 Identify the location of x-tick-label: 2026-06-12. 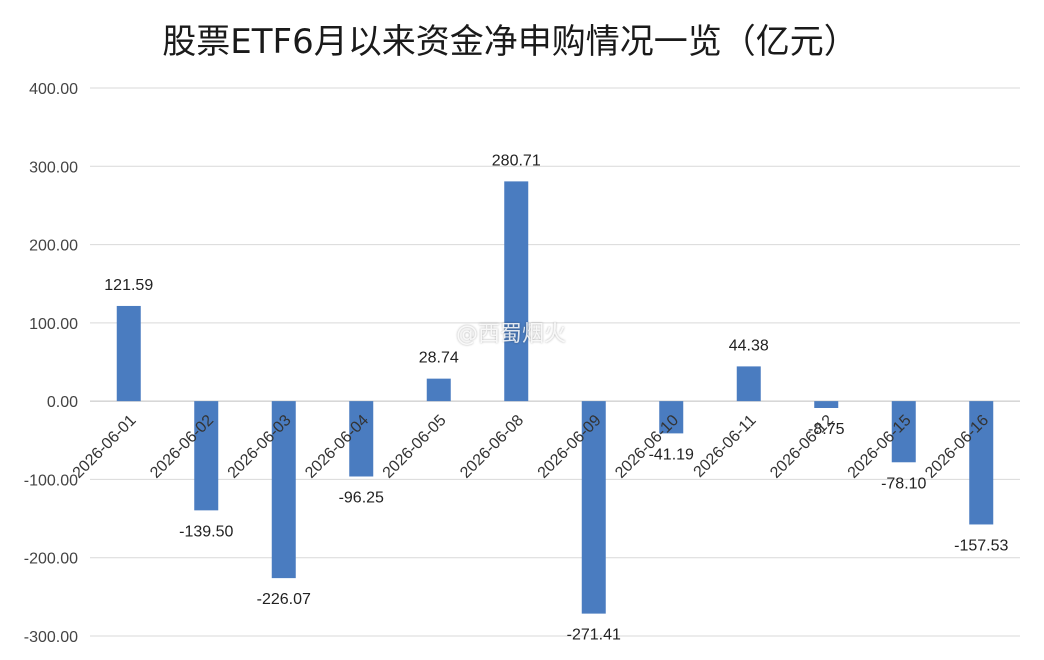
(802, 447).